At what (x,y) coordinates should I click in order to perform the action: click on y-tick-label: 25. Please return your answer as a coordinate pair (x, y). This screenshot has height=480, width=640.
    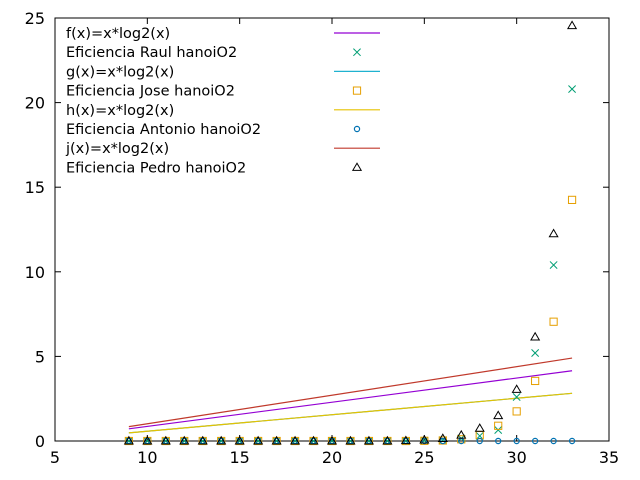
    Looking at the image, I should click on (35, 18).